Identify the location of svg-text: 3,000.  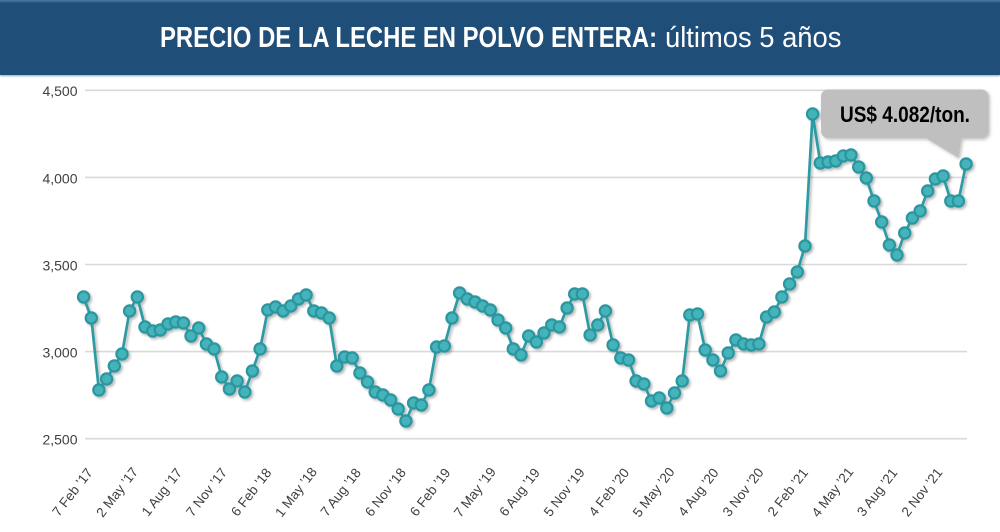
(59, 353).